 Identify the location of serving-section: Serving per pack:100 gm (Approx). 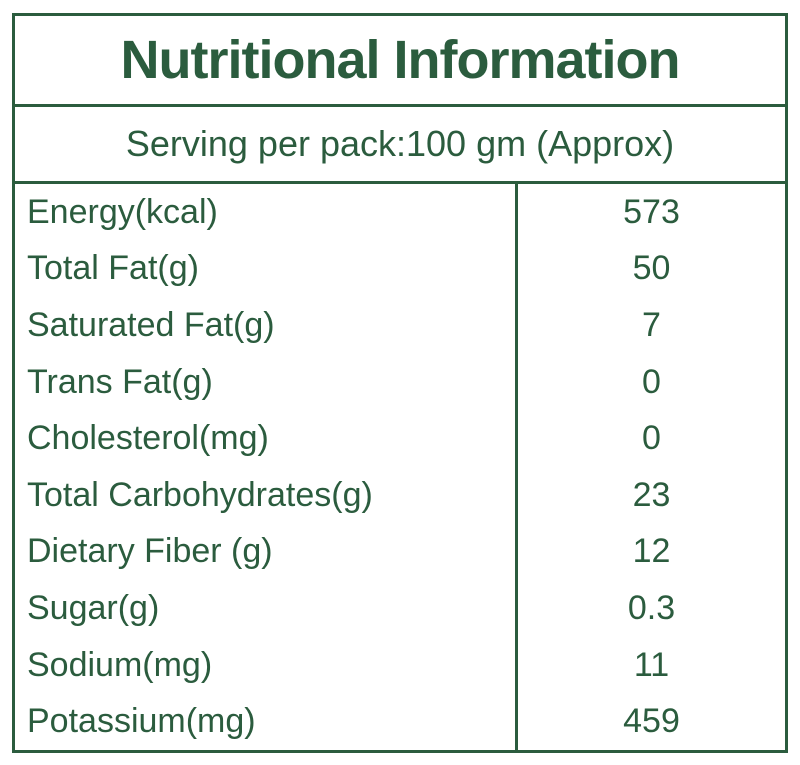
(400, 145).